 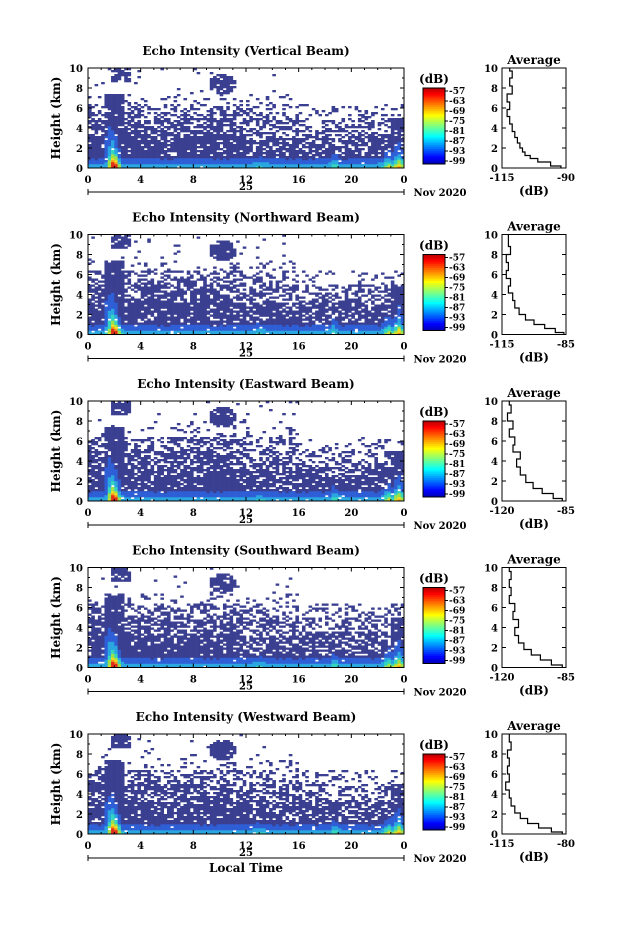 What do you see at coordinates (533, 60) in the screenshot?
I see `profile-title: Average` at bounding box center [533, 60].